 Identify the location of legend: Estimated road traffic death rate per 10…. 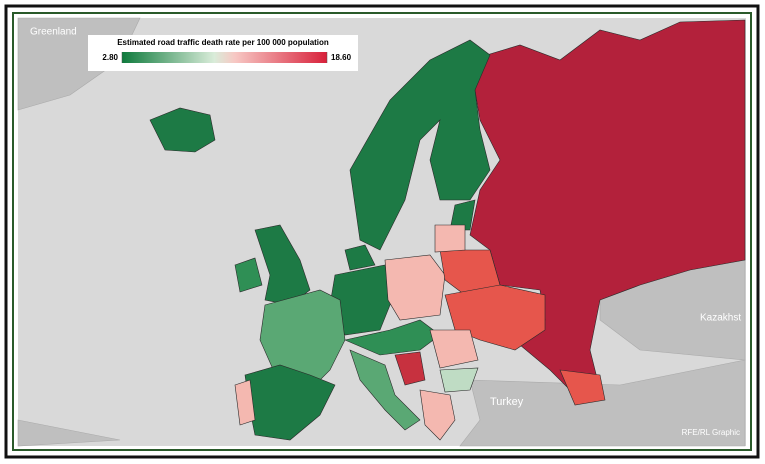
(223, 53).